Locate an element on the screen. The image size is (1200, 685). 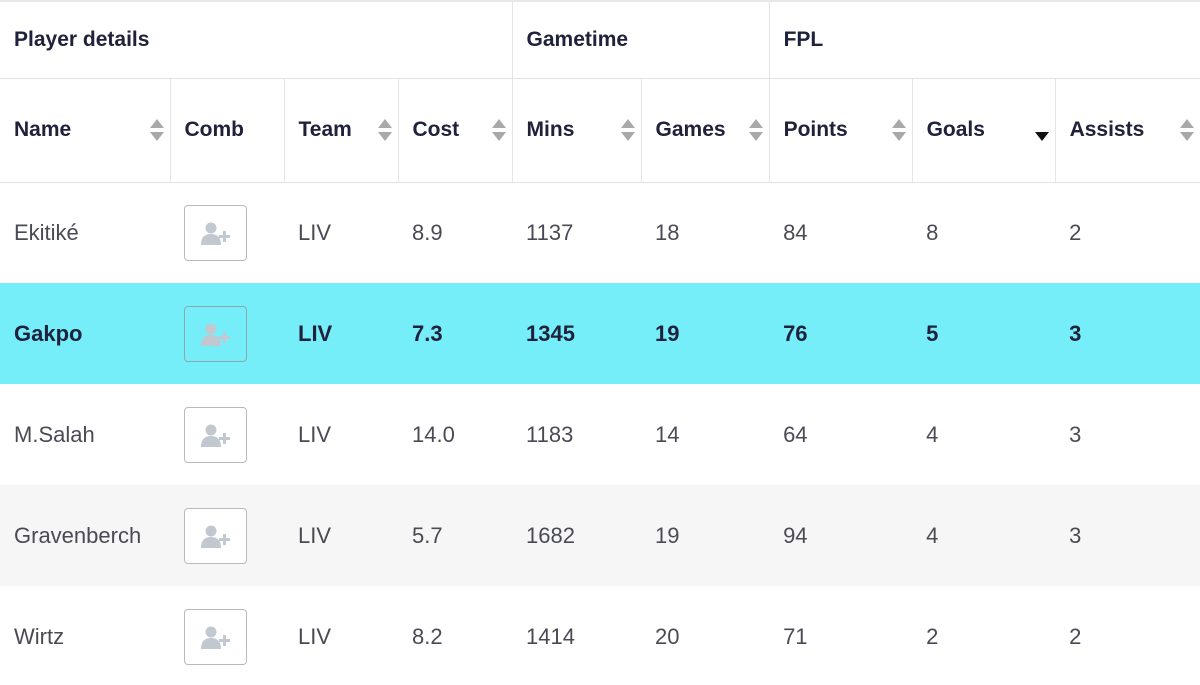
column-header-goals: Goals is located at coordinates (984, 130).